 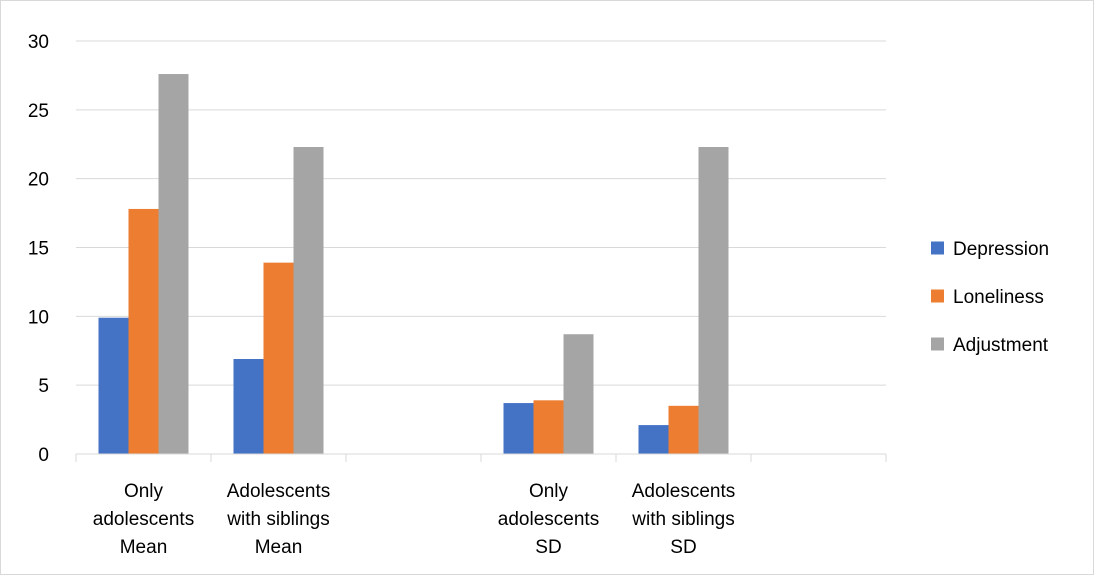 I want to click on y-tick-label: 30, so click(x=38, y=42).